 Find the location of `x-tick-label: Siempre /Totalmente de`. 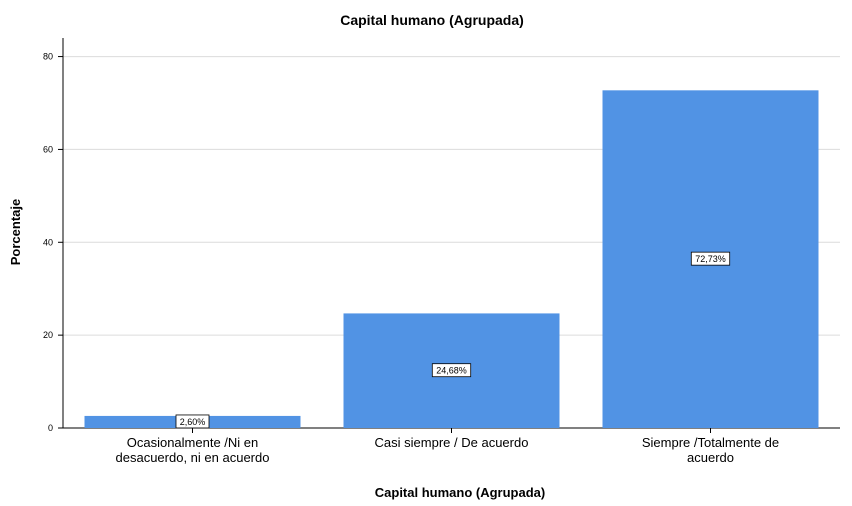

x-tick-label: Siempre /Totalmente de is located at coordinates (710, 442).